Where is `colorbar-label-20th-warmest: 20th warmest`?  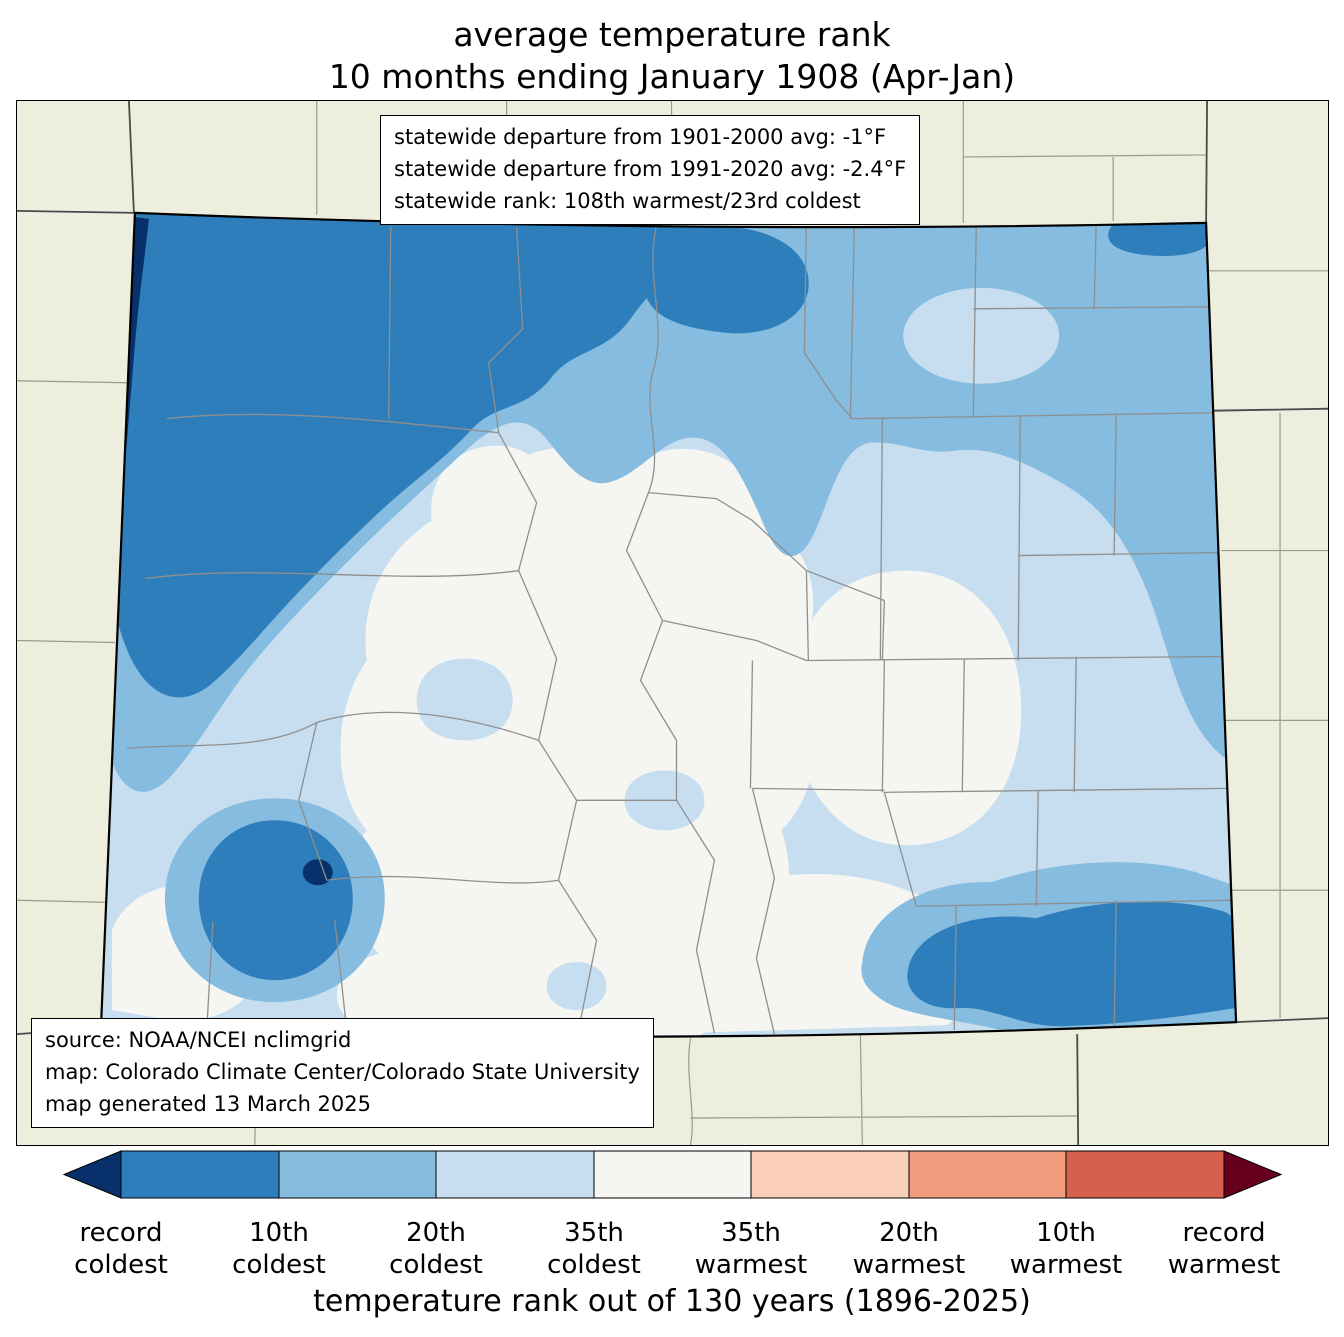 colorbar-label-20th-warmest: 20th warmest is located at coordinates (909, 1249).